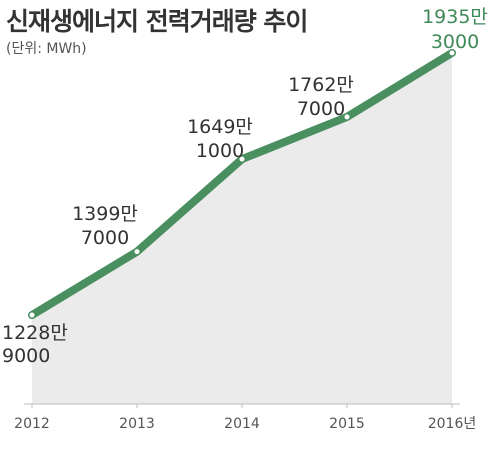 The width and height of the screenshot is (500, 450). What do you see at coordinates (35, 333) in the screenshot?
I see `data-label-major: 1228만` at bounding box center [35, 333].